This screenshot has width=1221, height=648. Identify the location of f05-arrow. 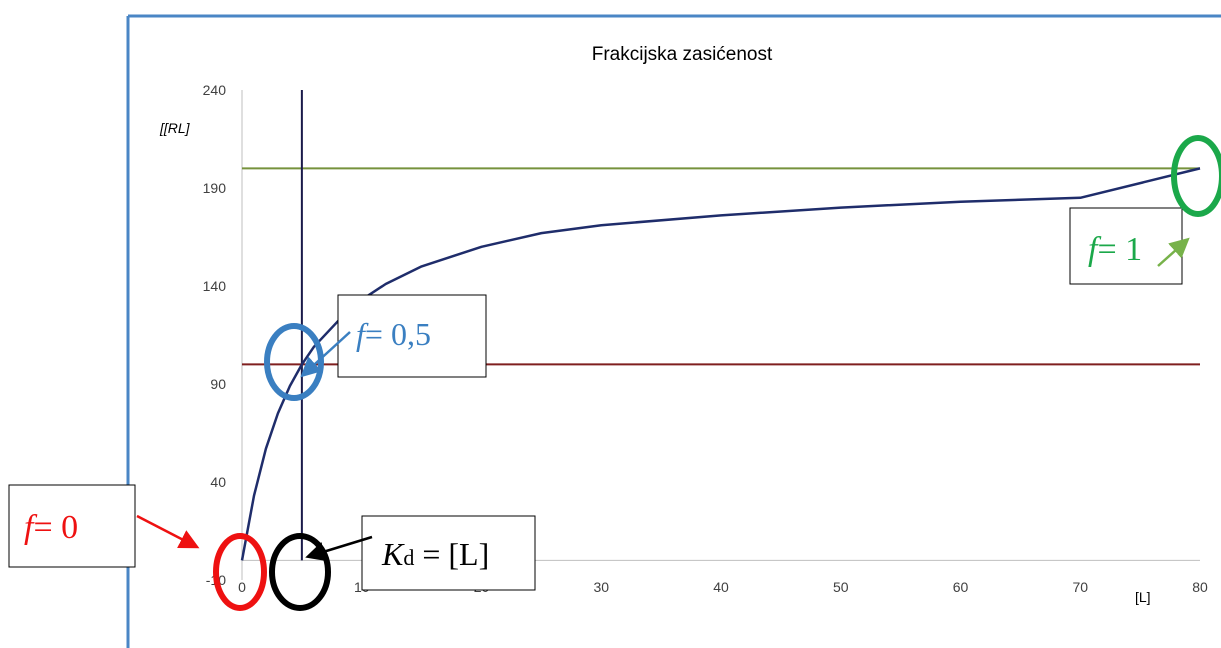
(325, 354).